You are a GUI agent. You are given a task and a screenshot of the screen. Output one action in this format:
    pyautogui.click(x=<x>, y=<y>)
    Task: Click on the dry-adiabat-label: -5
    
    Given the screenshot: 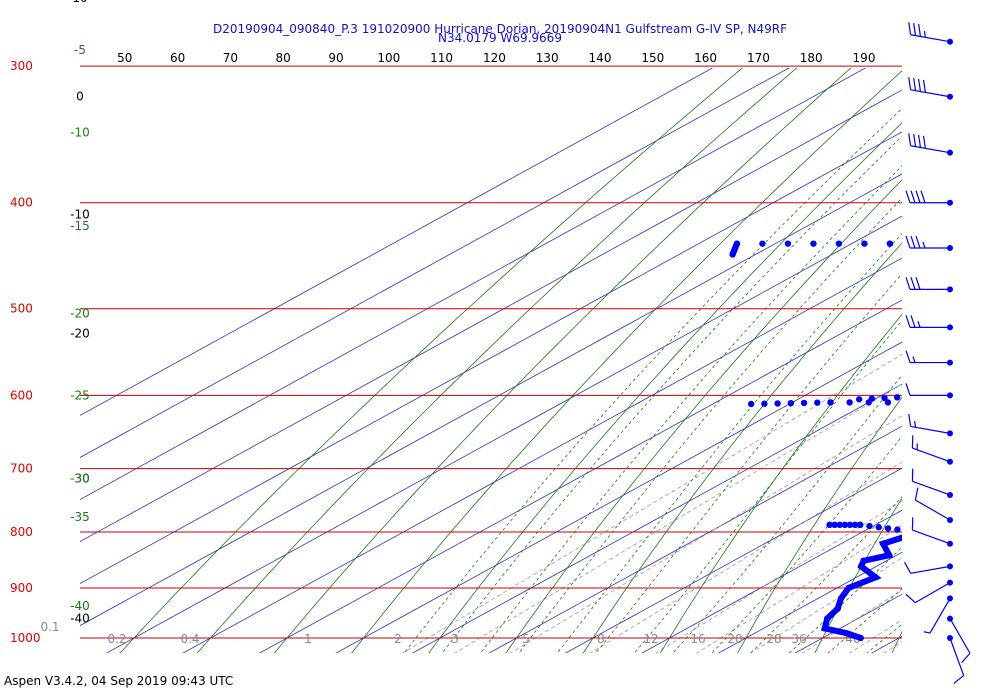 What is the action you would take?
    pyautogui.click(x=80, y=50)
    